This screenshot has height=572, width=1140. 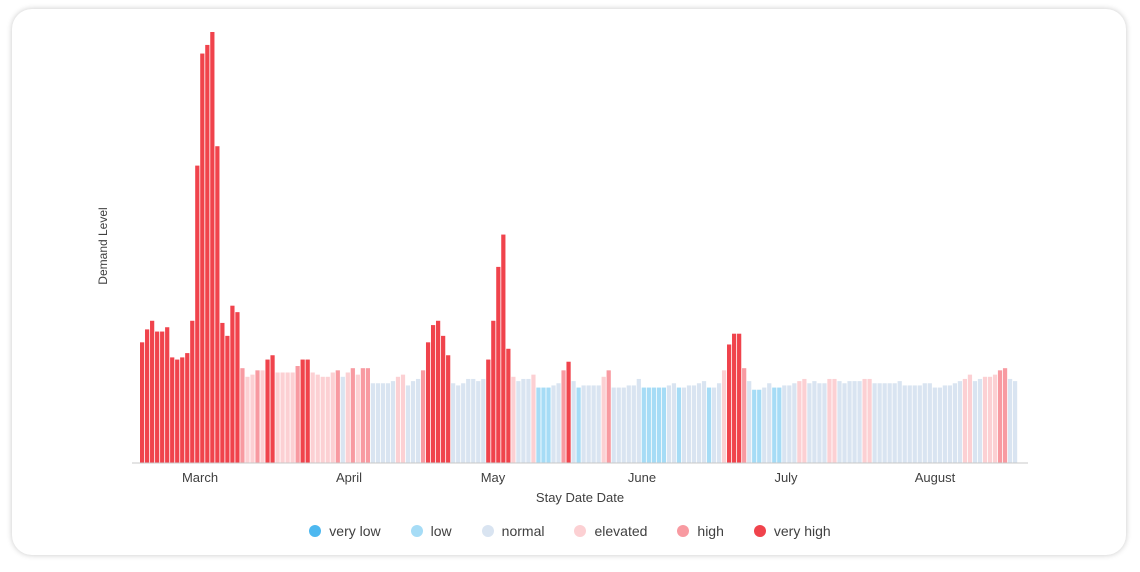 What do you see at coordinates (349, 477) in the screenshot?
I see `x-tick-label: April` at bounding box center [349, 477].